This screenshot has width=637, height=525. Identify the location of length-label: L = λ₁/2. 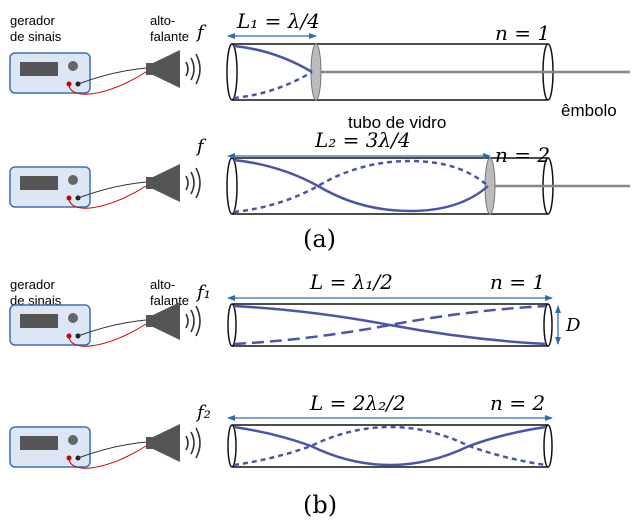
(351, 282).